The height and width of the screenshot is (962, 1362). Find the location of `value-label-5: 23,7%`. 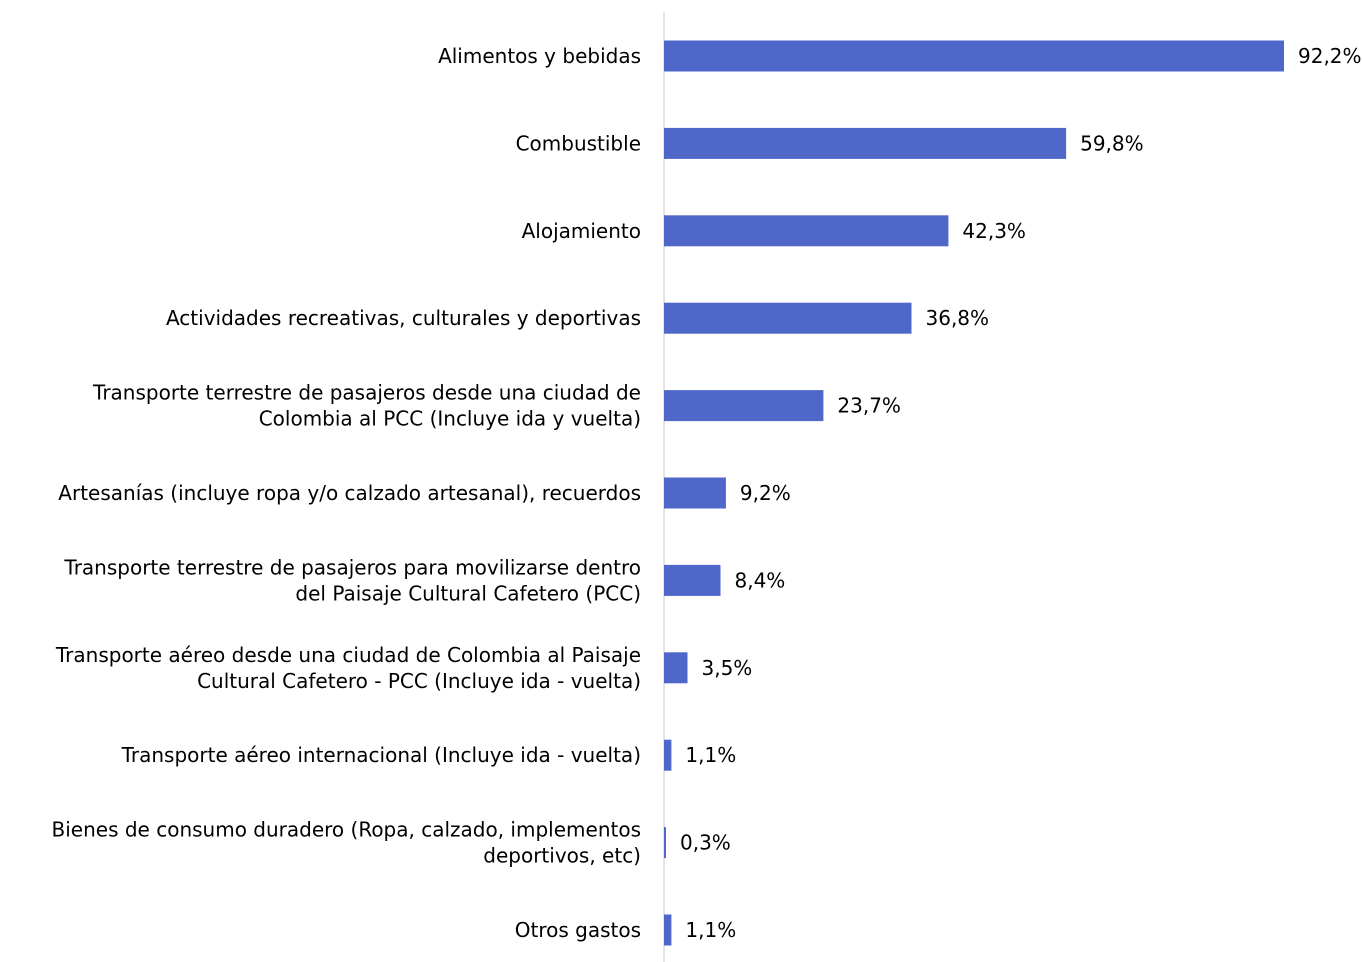

value-label-5: 23,7% is located at coordinates (869, 406).